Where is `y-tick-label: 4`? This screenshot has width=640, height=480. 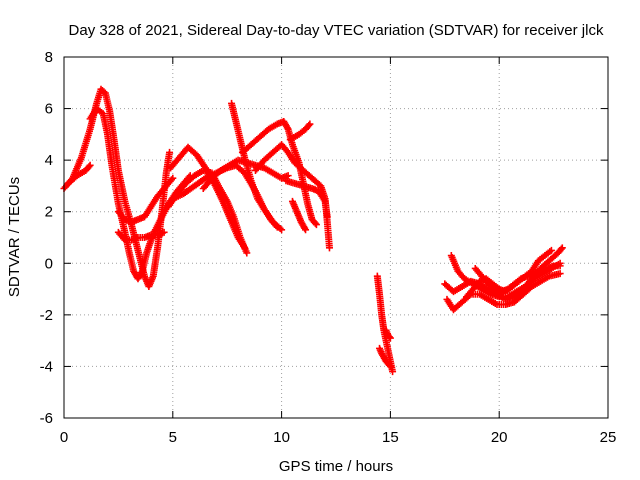 y-tick-label: 4 is located at coordinates (49, 160).